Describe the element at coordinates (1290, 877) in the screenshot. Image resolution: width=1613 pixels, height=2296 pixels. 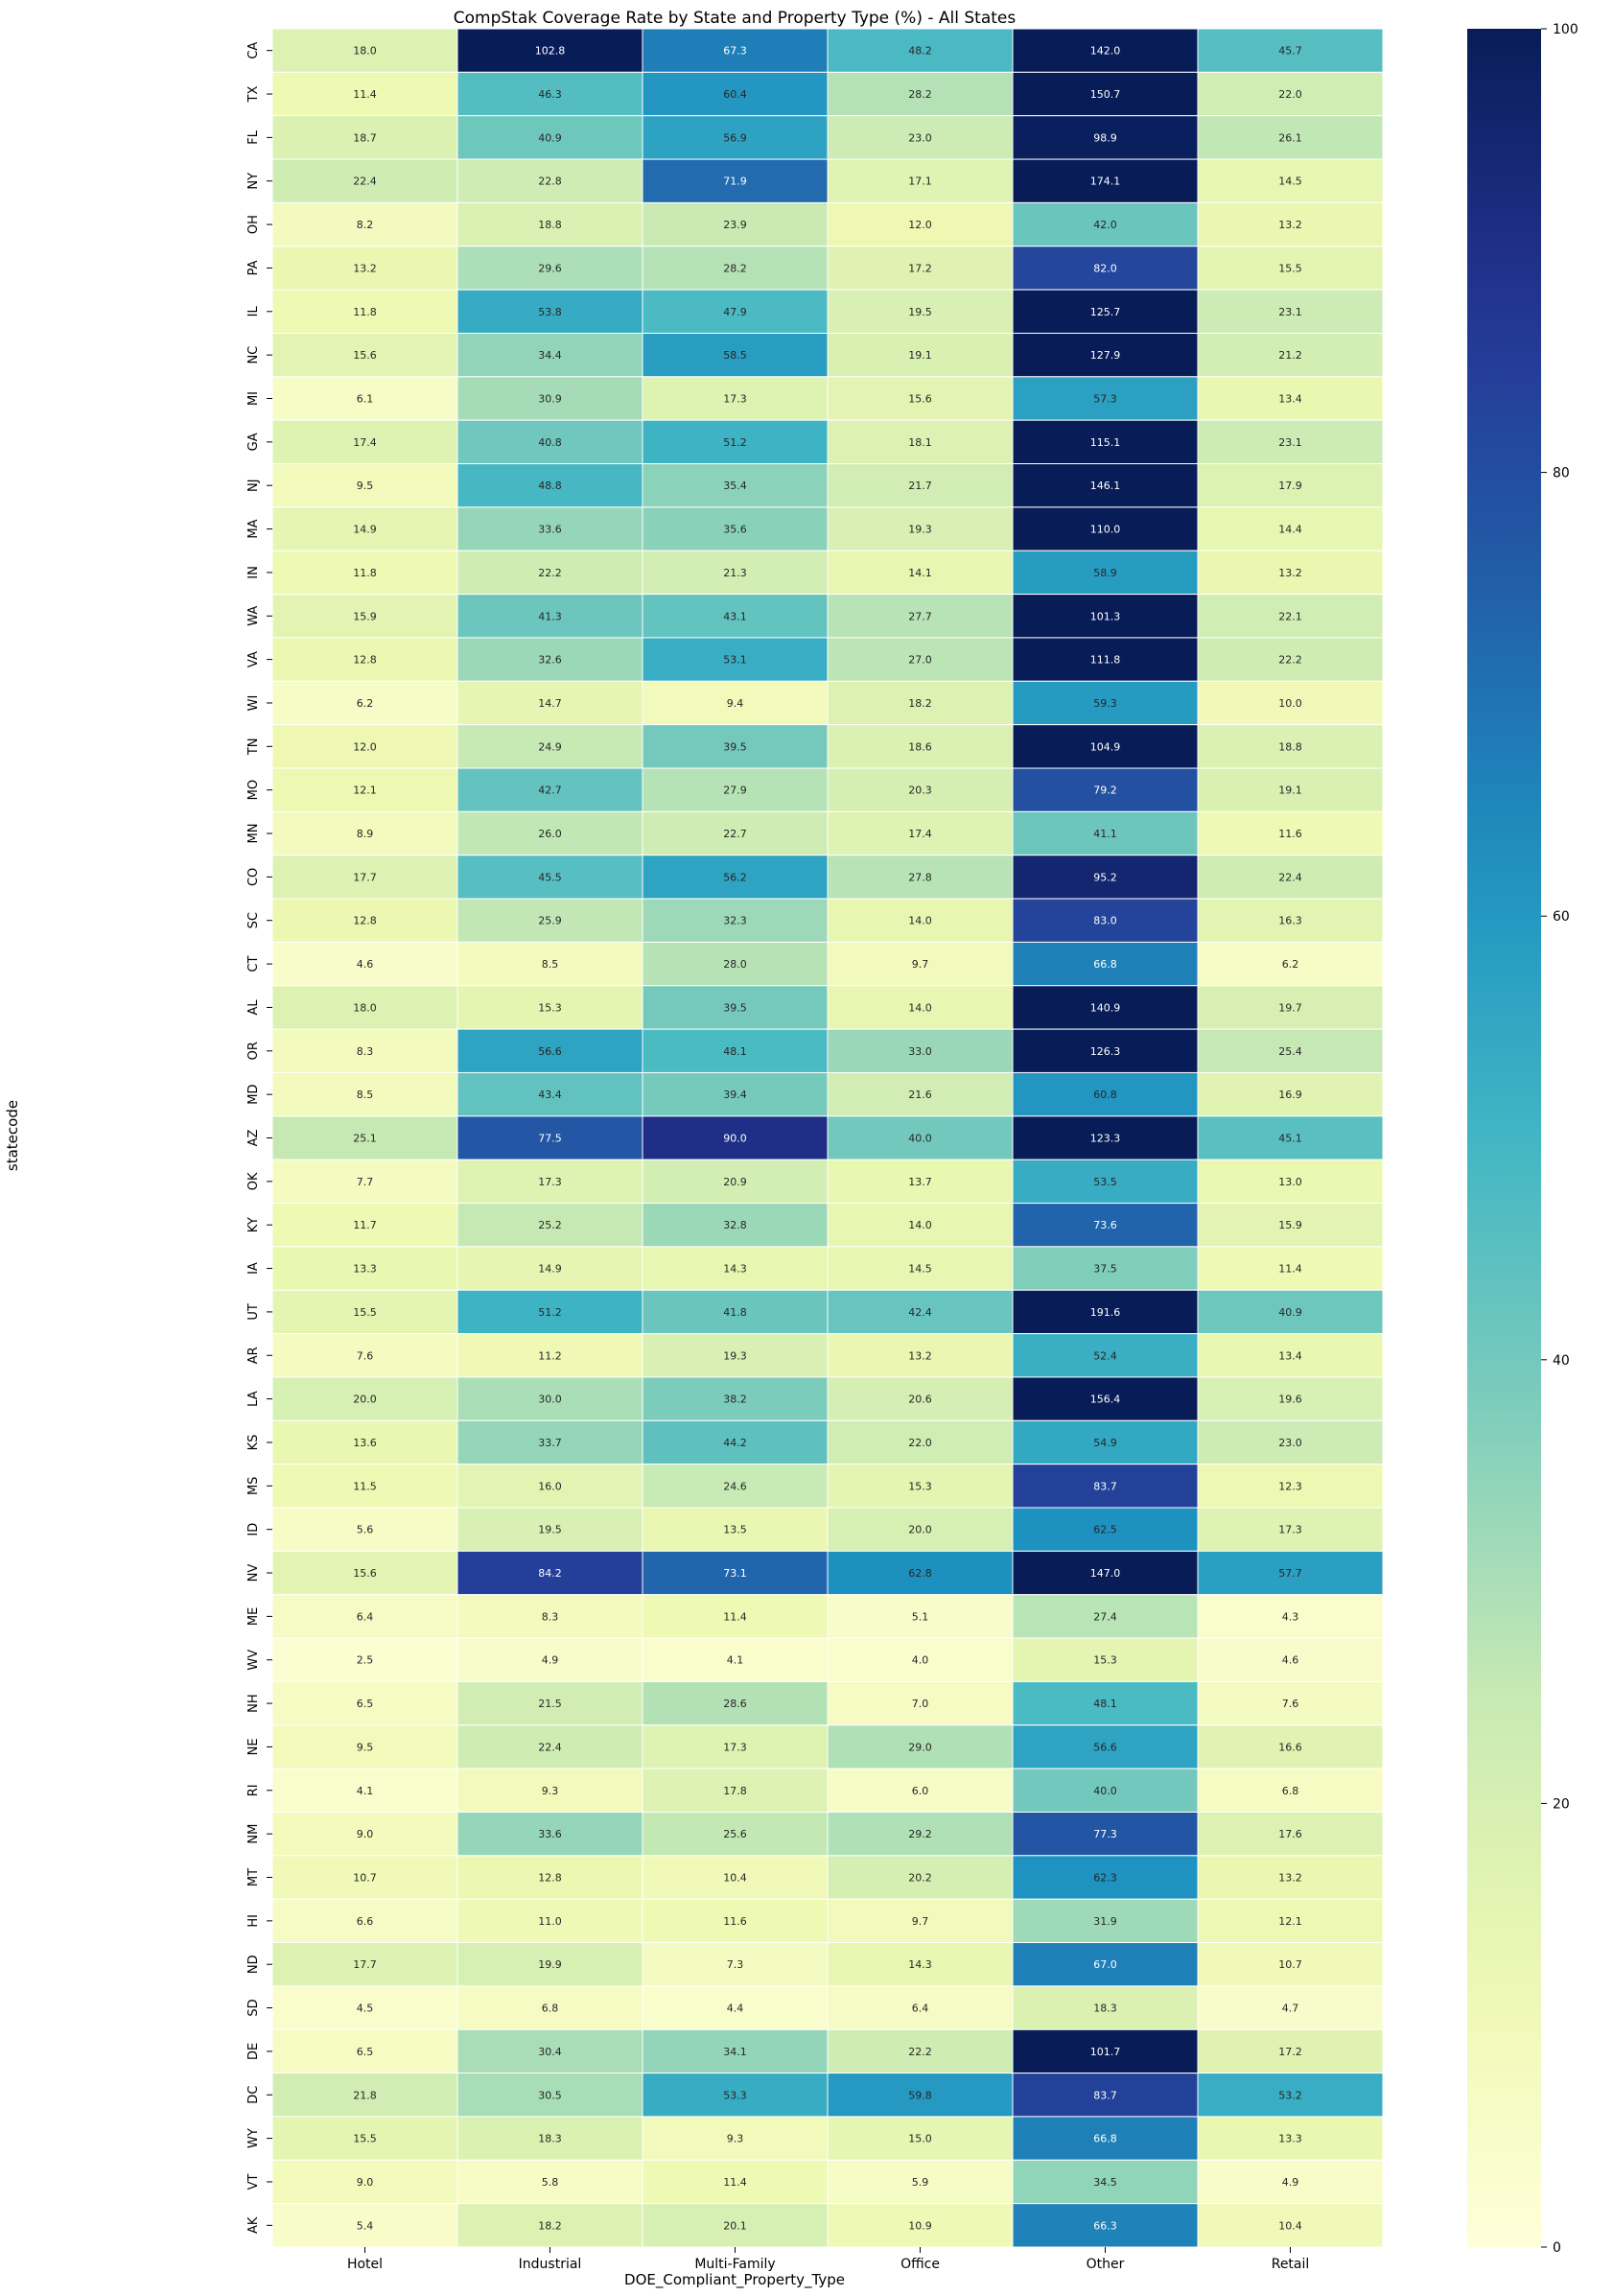
I see `cell-value-label: 22.4` at that location.